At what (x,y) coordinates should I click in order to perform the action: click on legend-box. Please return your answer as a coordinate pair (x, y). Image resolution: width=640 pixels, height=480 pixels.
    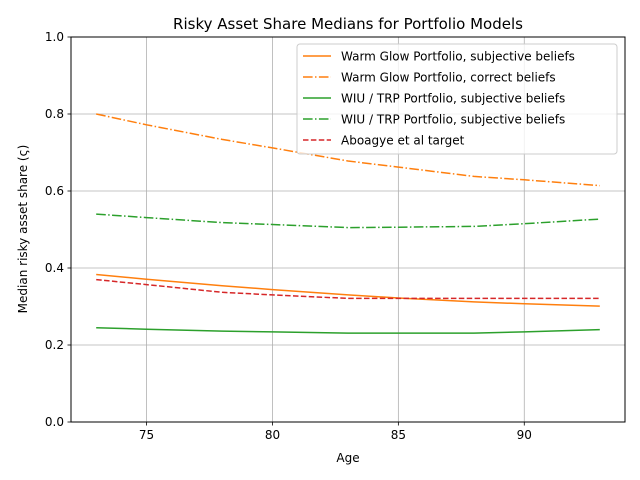
    Looking at the image, I should click on (457, 99).